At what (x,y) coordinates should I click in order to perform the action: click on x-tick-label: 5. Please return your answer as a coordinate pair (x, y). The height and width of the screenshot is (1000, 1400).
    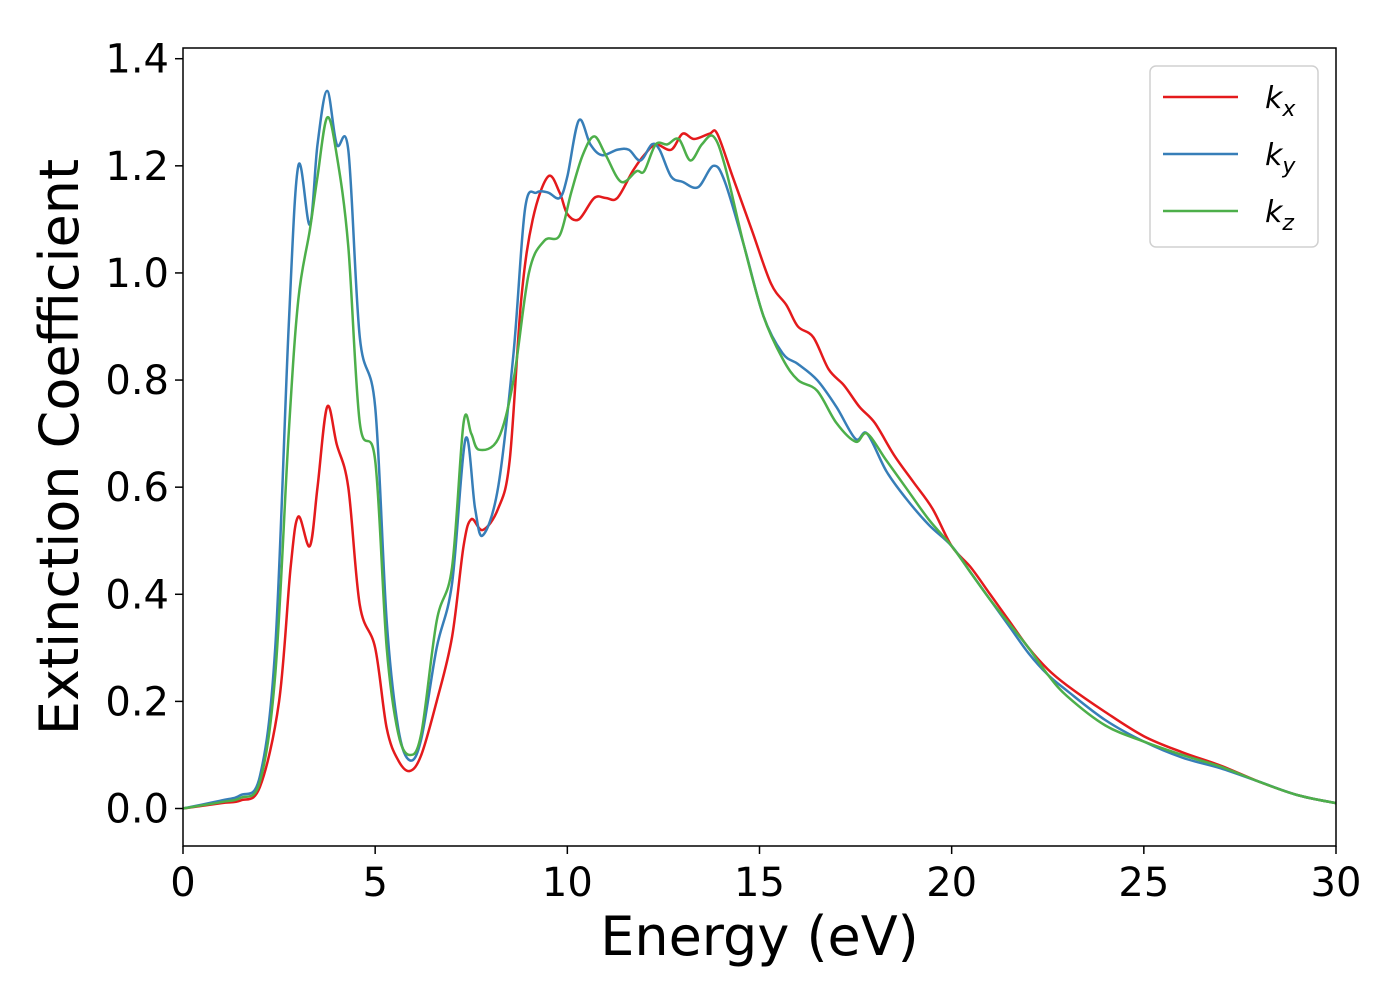
    Looking at the image, I should click on (374, 883).